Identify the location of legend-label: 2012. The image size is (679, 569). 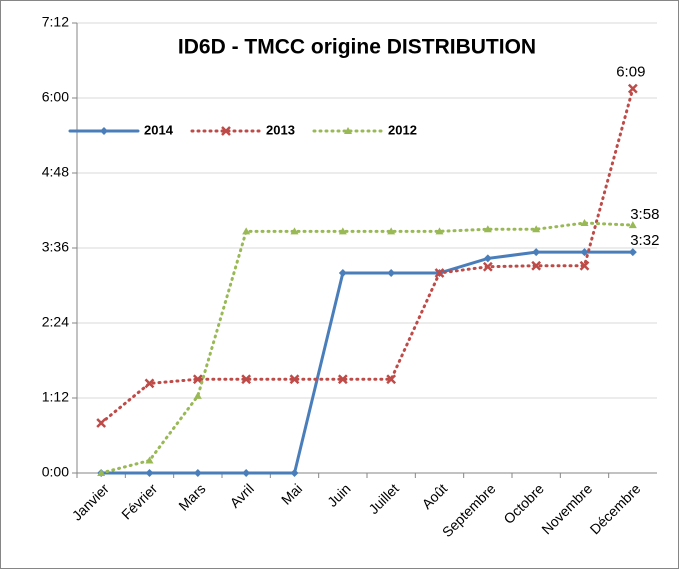
(402, 129).